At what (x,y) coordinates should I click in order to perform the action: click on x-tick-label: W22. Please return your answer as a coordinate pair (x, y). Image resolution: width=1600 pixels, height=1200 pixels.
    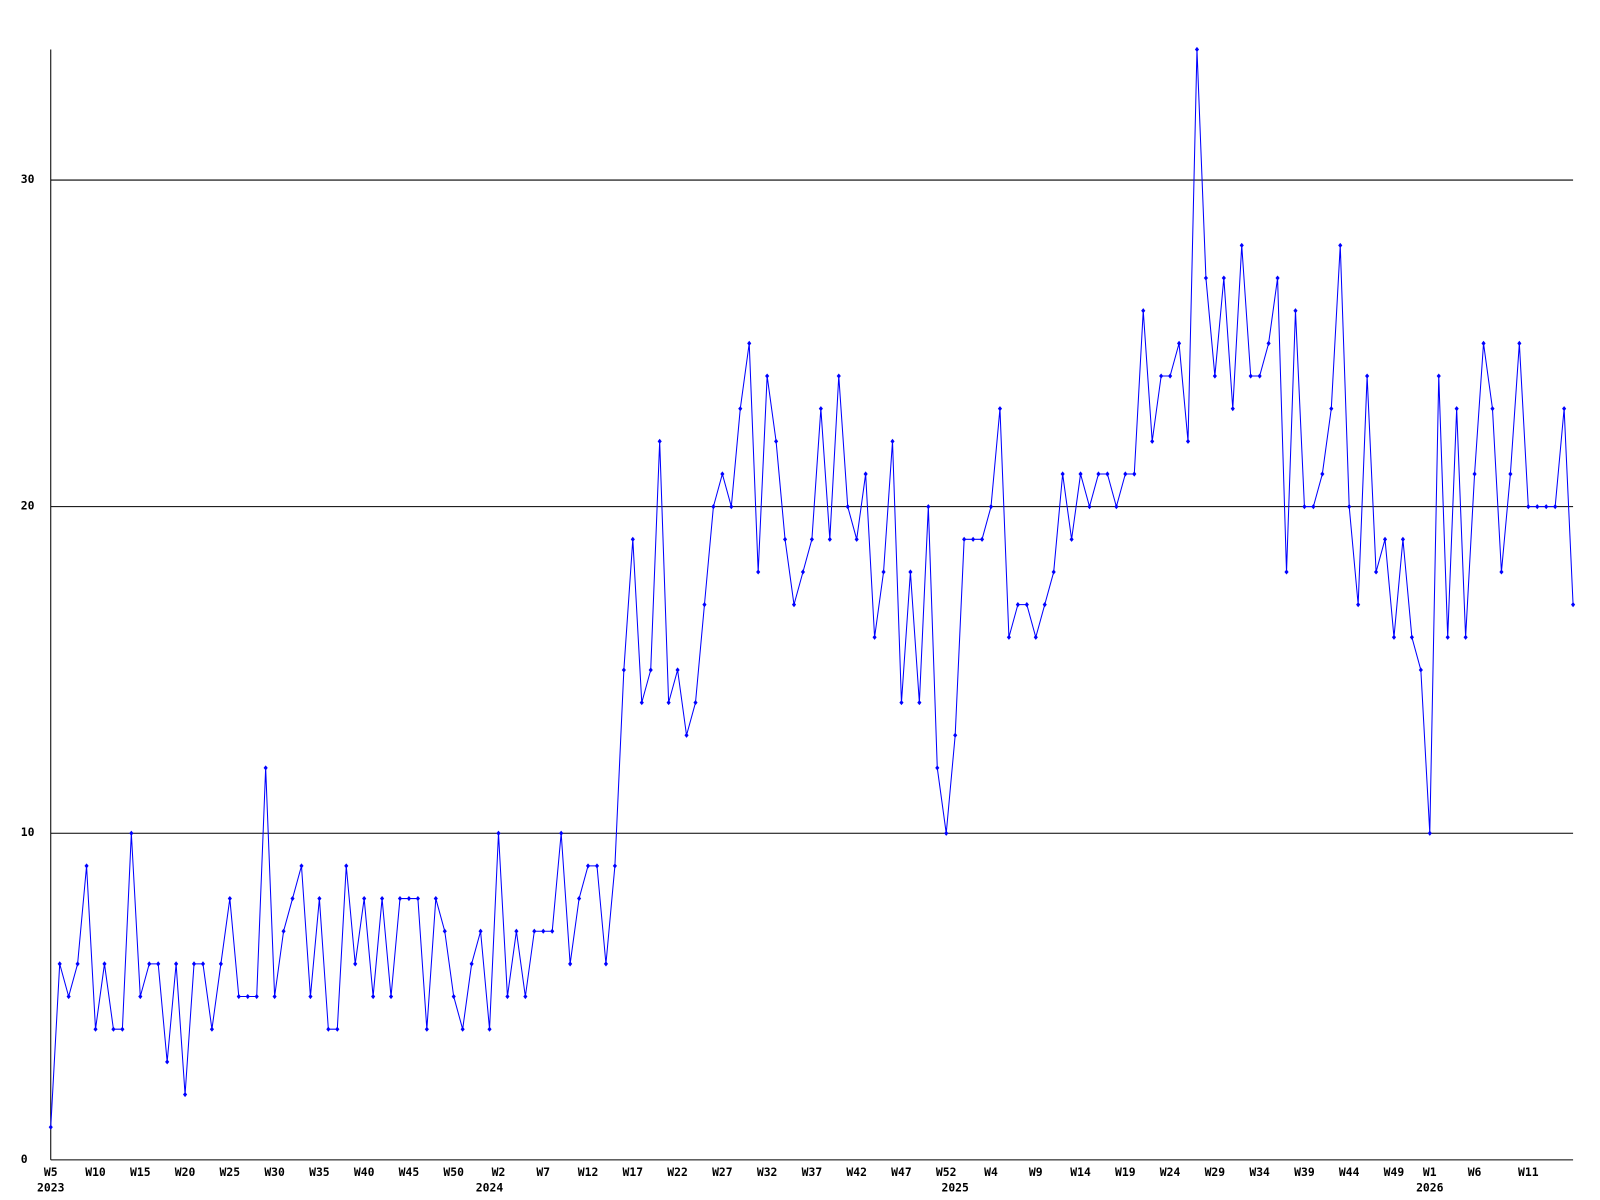
    Looking at the image, I should click on (677, 1172).